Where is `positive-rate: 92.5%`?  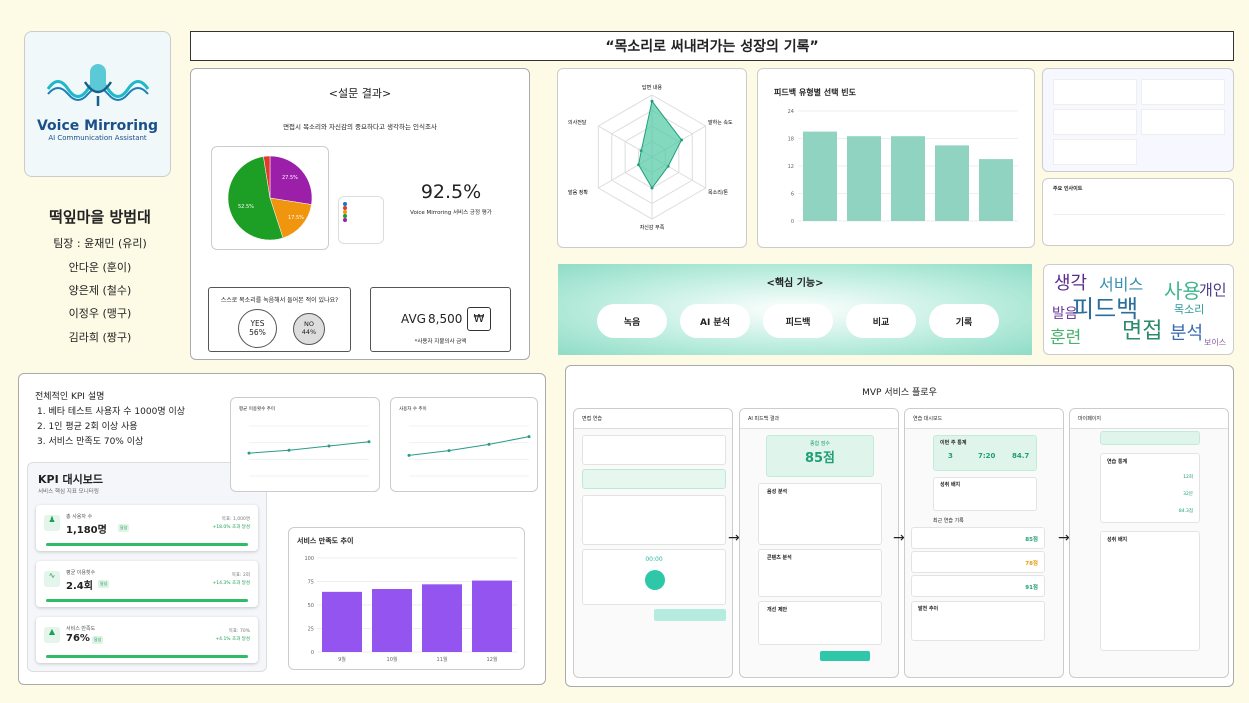
positive-rate: 92.5% is located at coordinates (451, 192).